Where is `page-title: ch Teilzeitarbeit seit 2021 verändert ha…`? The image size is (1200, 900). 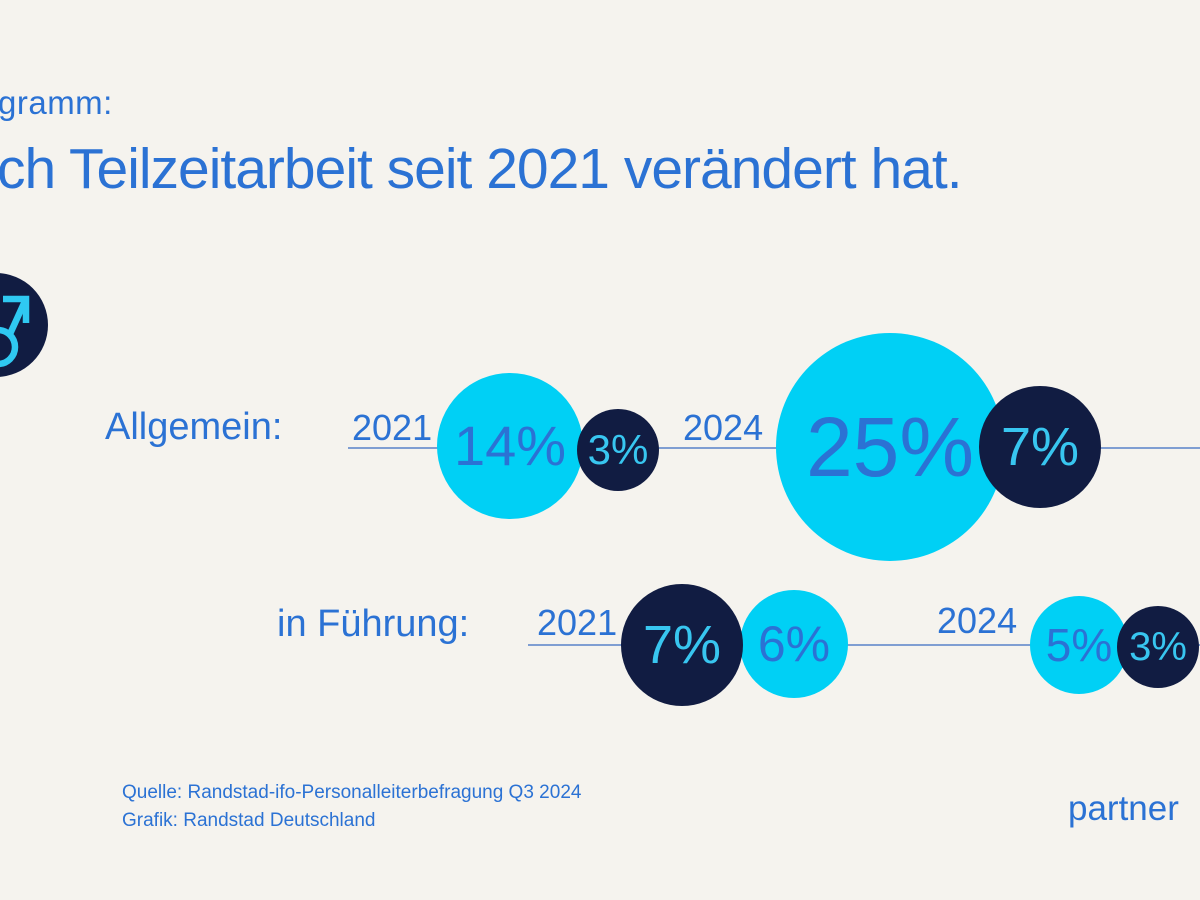 page-title: ch Teilzeitarbeit seit 2021 verändert ha… is located at coordinates (481, 169).